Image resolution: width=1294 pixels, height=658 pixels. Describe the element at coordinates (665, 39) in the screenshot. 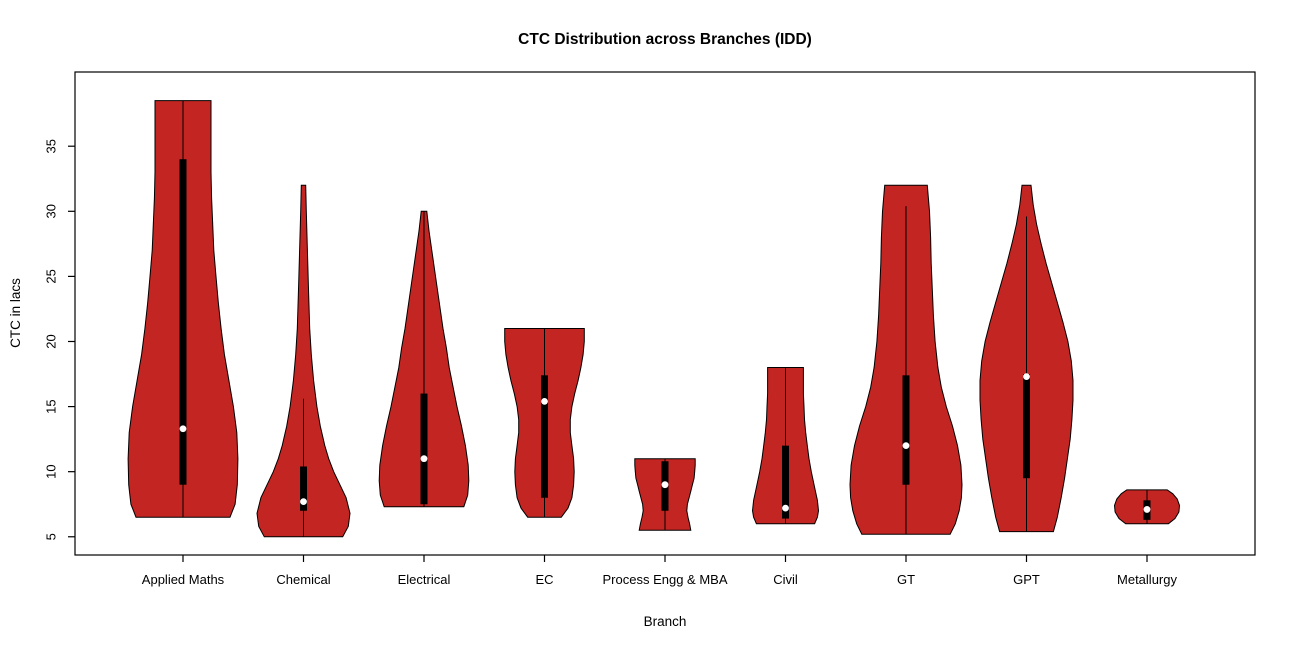

I see `chart-title: CTC Distribution across Branches (IDD)` at that location.